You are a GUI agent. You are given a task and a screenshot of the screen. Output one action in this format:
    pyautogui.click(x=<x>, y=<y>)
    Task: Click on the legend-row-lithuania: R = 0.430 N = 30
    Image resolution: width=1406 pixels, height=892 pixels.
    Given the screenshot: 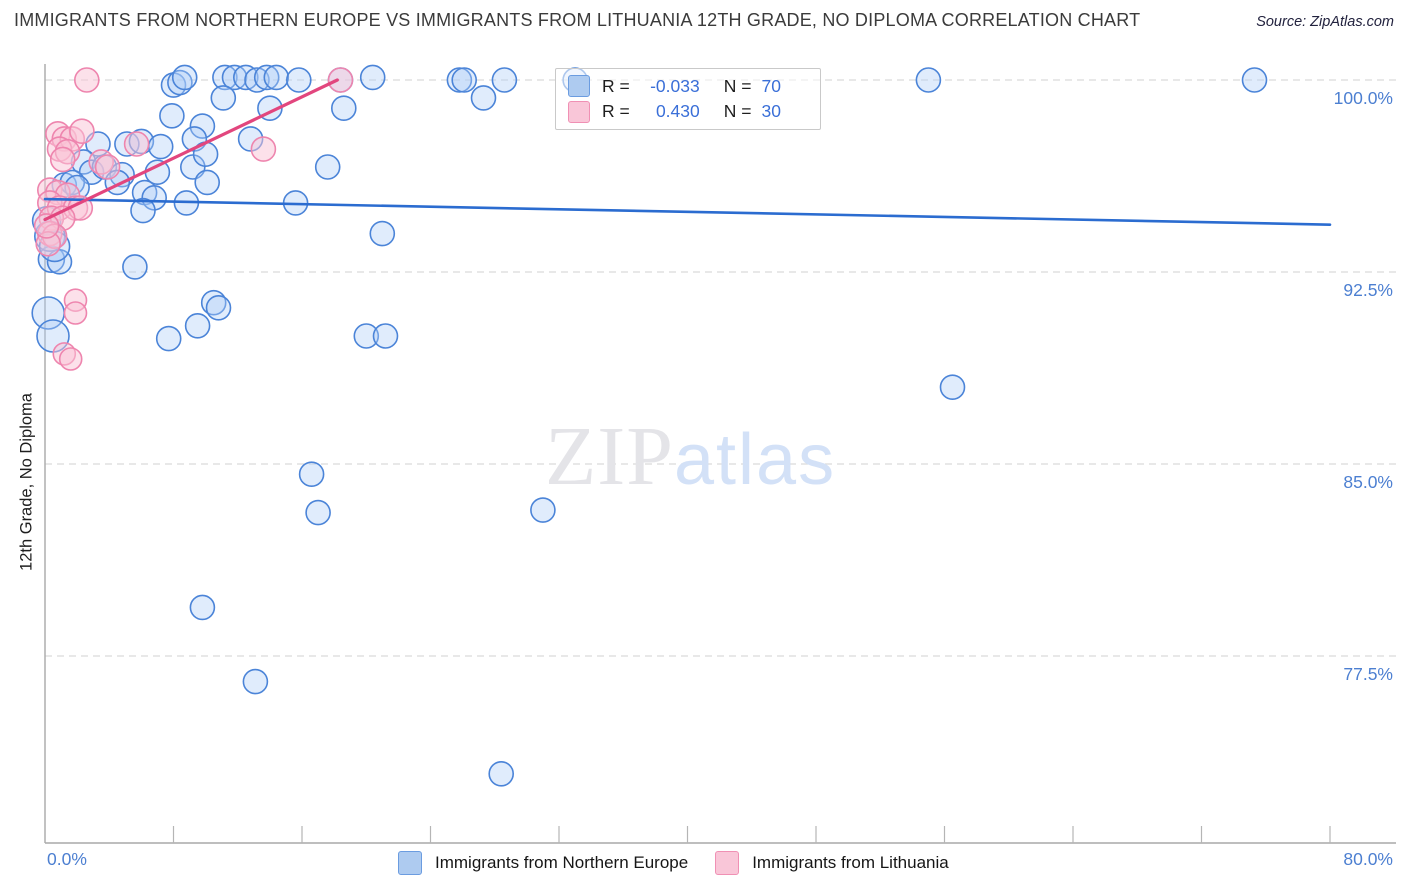 What is the action you would take?
    pyautogui.click(x=688, y=111)
    